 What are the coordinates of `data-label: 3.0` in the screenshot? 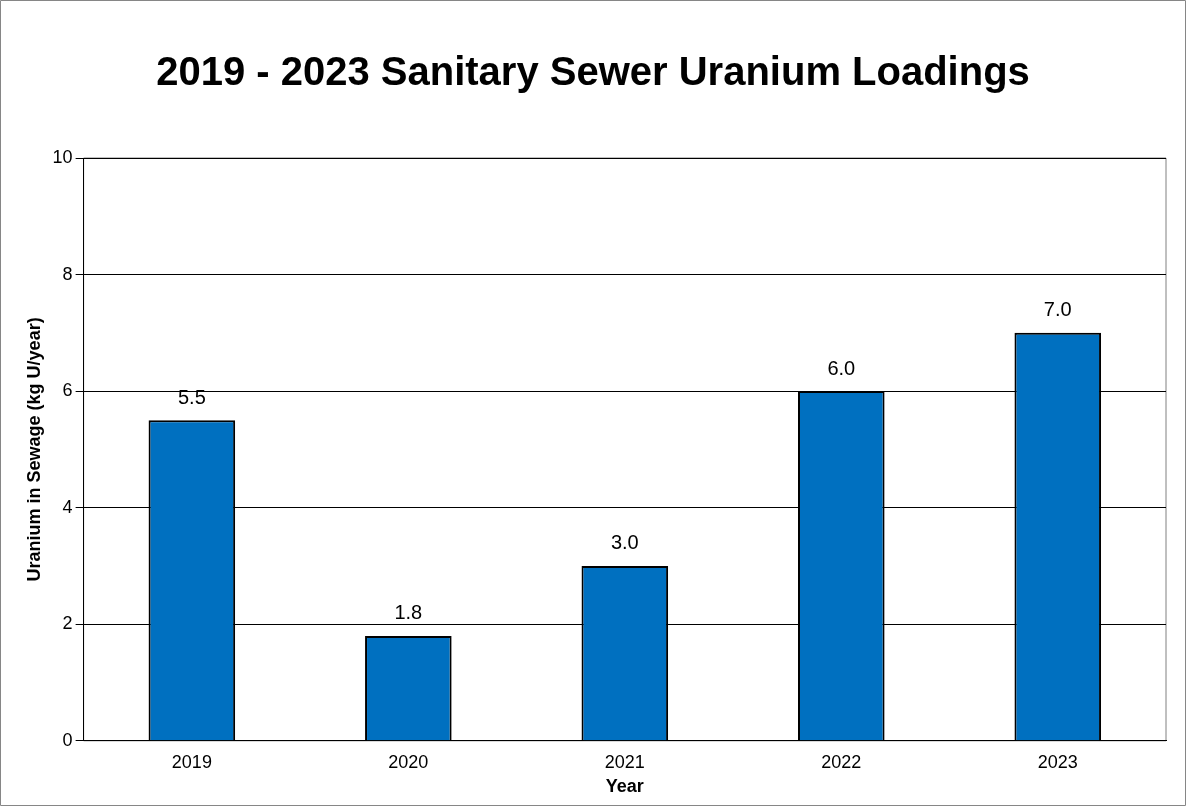 It's located at (624, 542).